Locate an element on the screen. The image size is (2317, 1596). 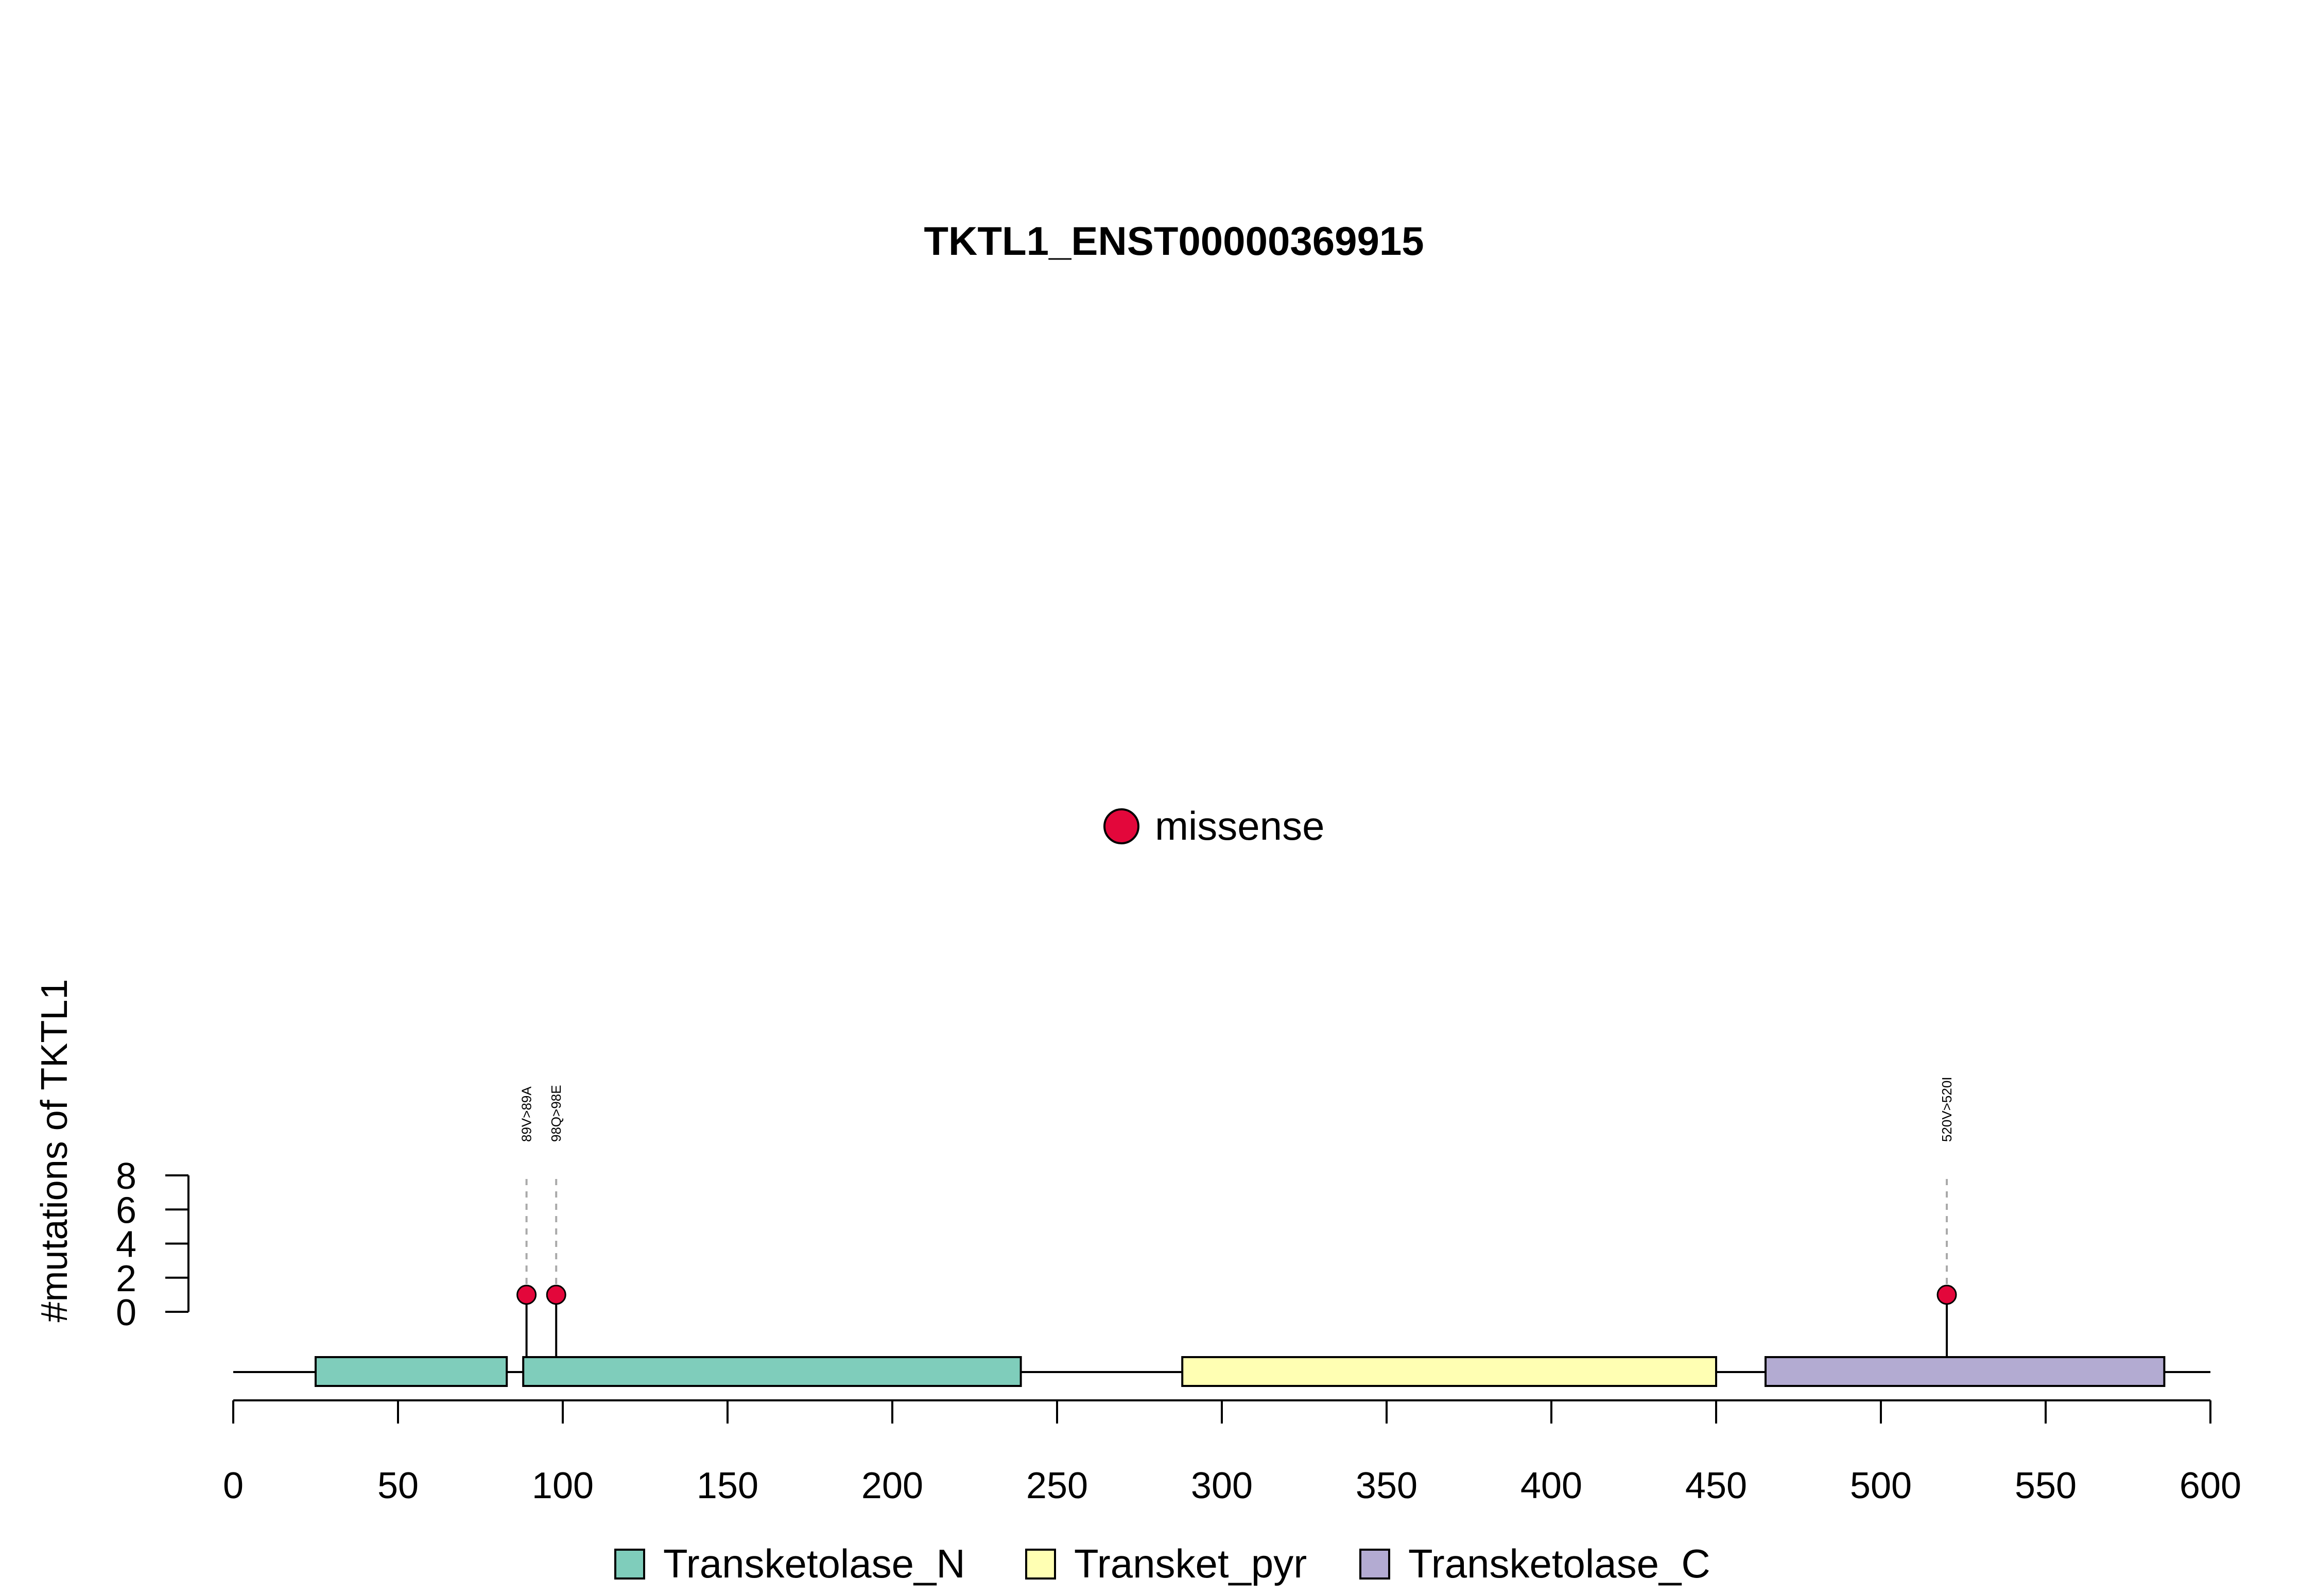
y-tick-label: 6 is located at coordinates (126, 1210).